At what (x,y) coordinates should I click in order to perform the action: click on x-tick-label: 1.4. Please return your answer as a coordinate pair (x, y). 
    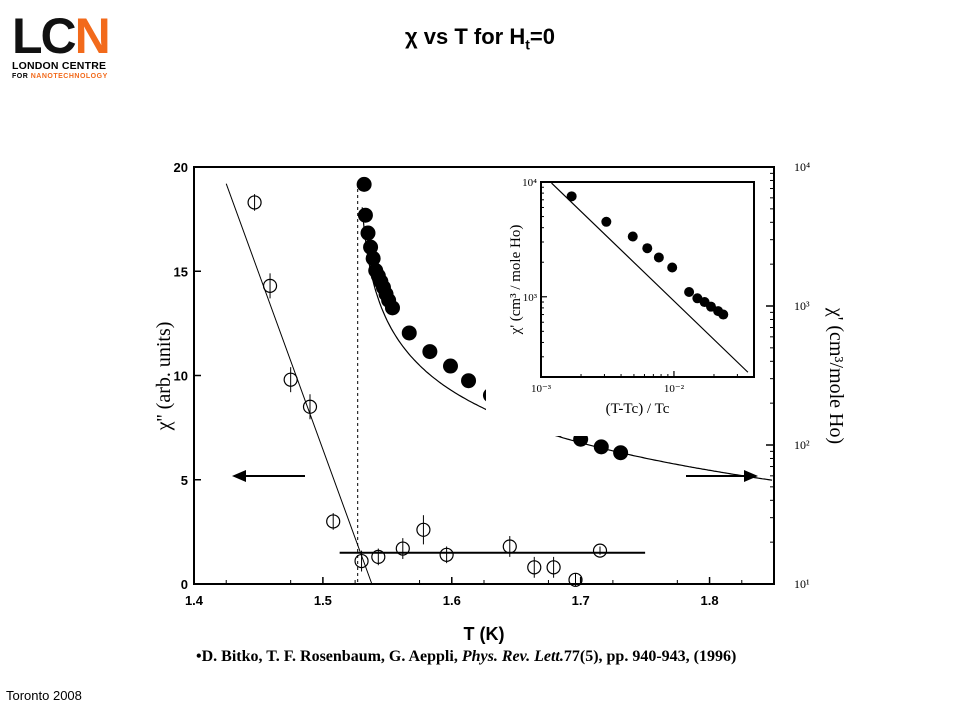
    Looking at the image, I should click on (194, 600).